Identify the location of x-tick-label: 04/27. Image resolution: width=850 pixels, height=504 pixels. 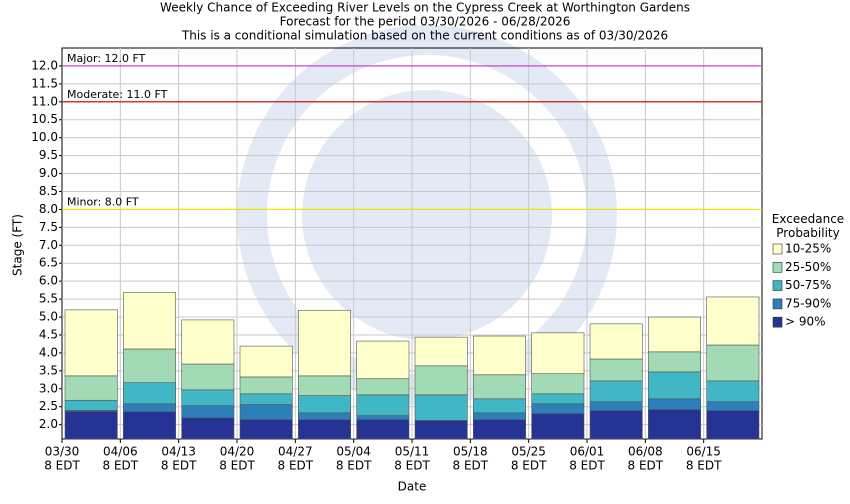
(295, 452).